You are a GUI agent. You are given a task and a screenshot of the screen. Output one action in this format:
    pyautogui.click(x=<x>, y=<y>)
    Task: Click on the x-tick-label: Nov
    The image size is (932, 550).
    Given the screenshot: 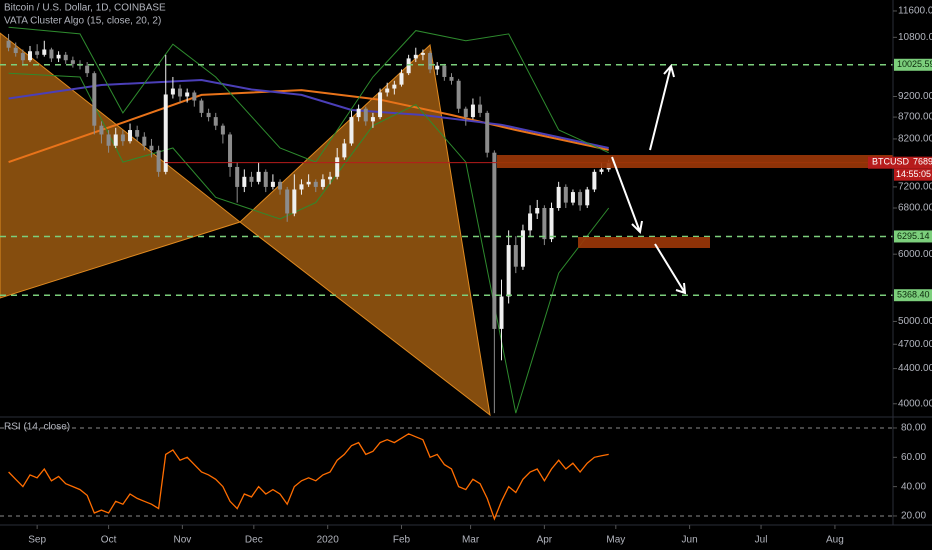 What is the action you would take?
    pyautogui.click(x=182, y=540)
    